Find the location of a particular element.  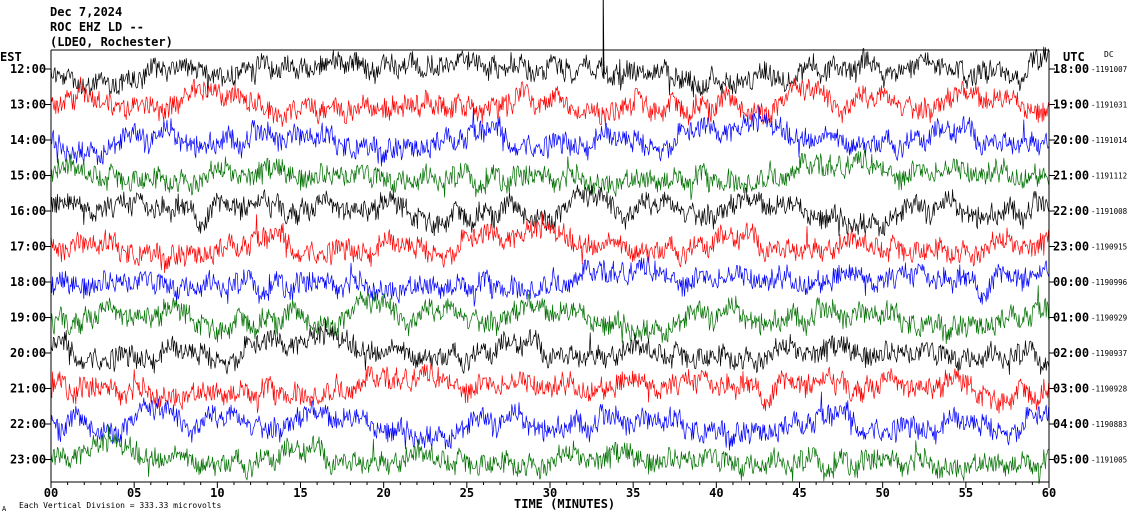

x-tick-label: 55 is located at coordinates (966, 493).